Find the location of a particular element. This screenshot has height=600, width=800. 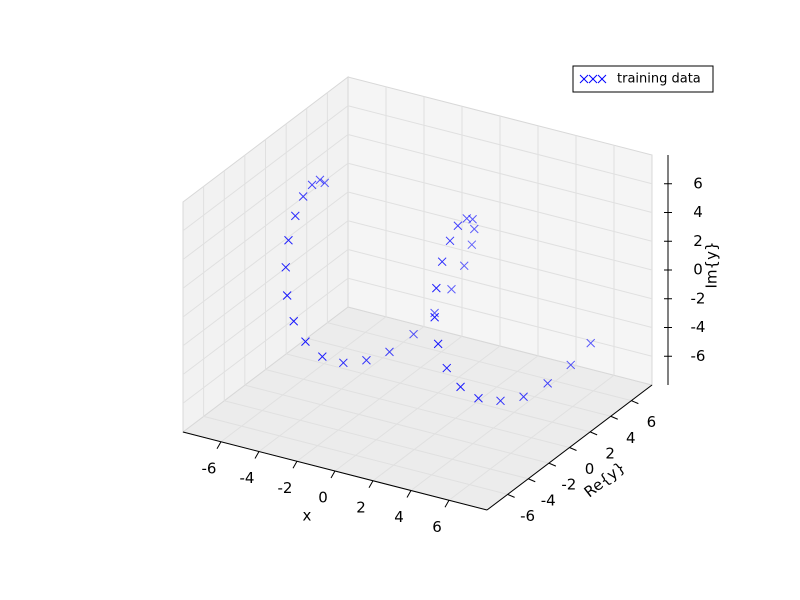

z-tick-label: -6 is located at coordinates (698, 356).